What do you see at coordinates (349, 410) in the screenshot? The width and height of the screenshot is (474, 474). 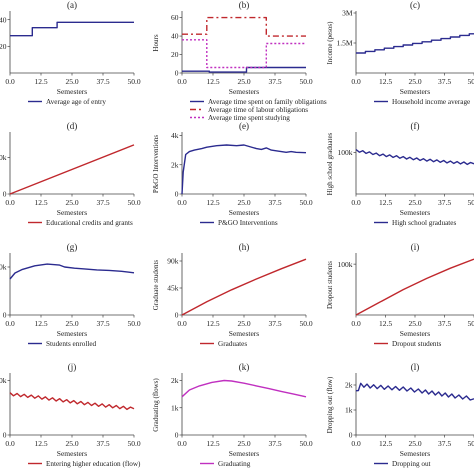 I see `y-tick-label: 1k` at bounding box center [349, 410].